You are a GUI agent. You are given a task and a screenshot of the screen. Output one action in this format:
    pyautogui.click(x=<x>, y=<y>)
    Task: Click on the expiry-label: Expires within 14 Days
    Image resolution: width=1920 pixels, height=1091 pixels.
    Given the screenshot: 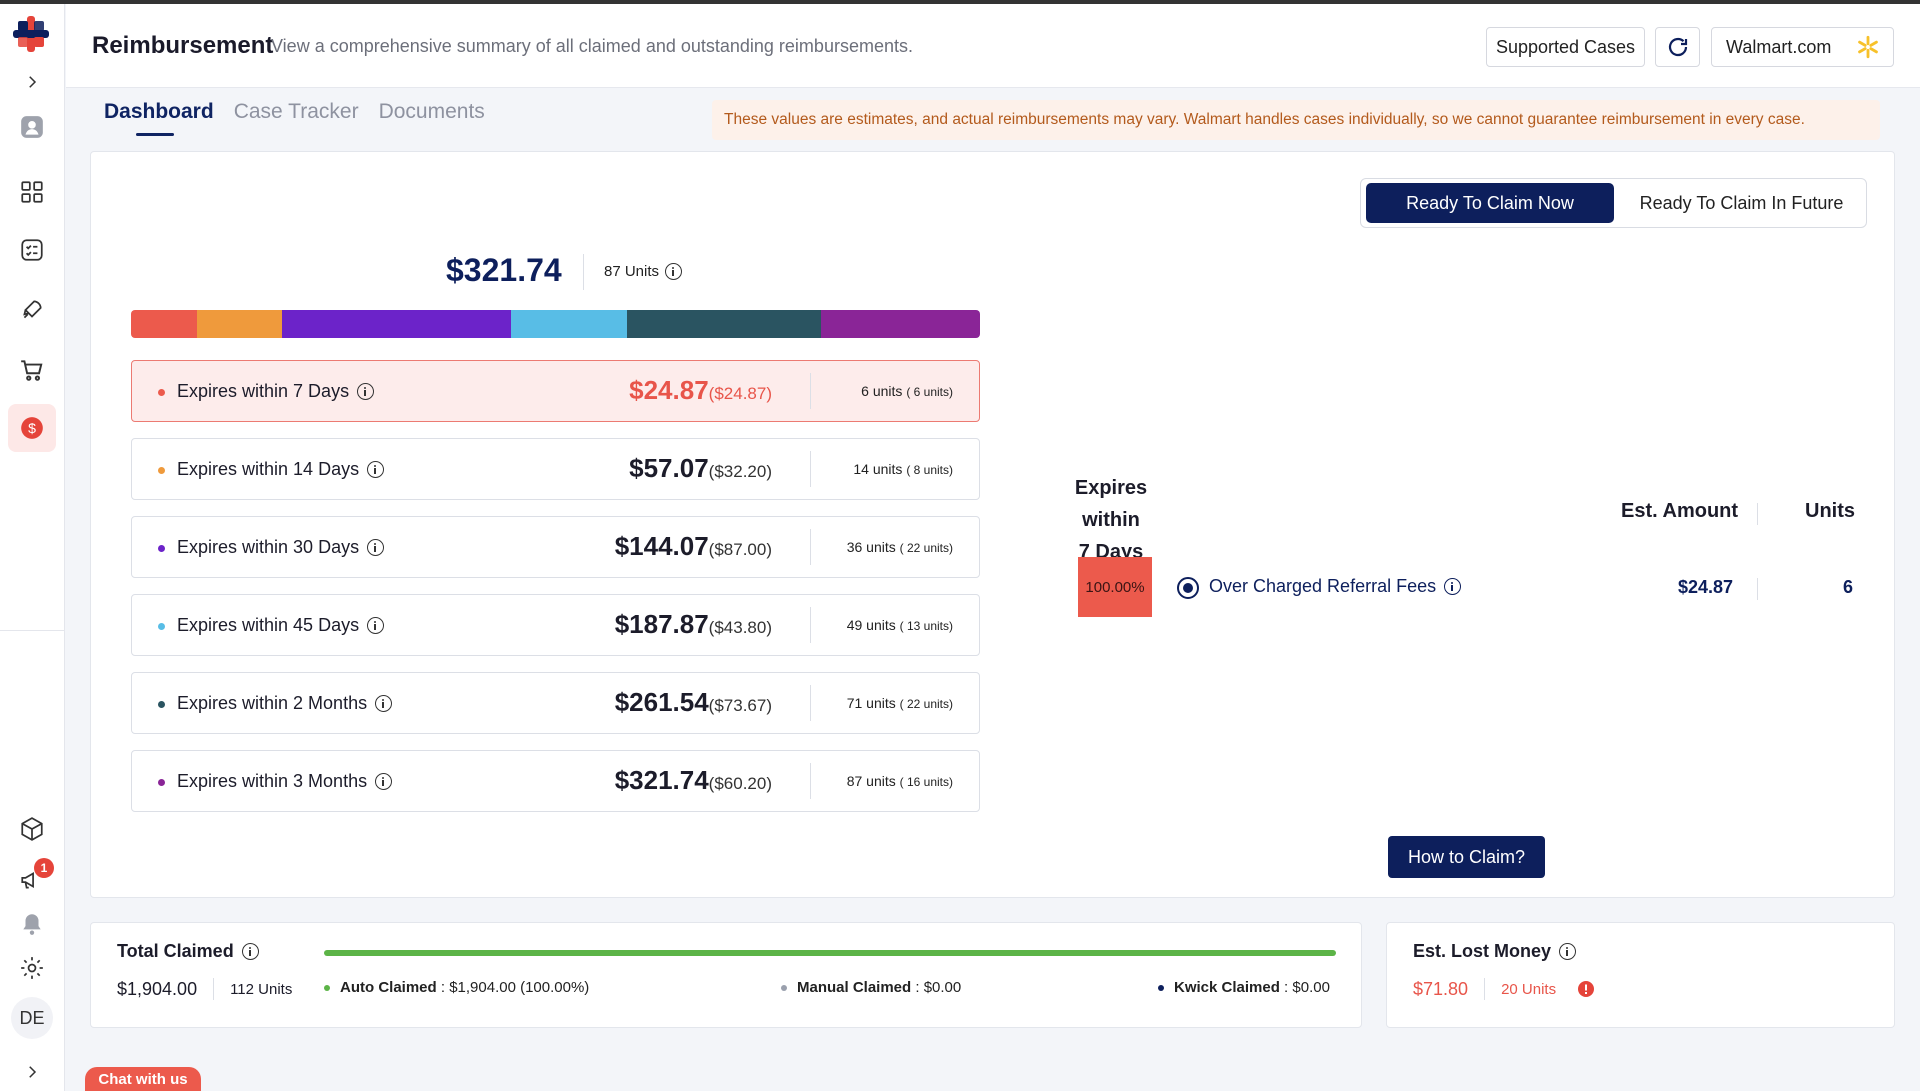 What is the action you would take?
    pyautogui.click(x=281, y=469)
    